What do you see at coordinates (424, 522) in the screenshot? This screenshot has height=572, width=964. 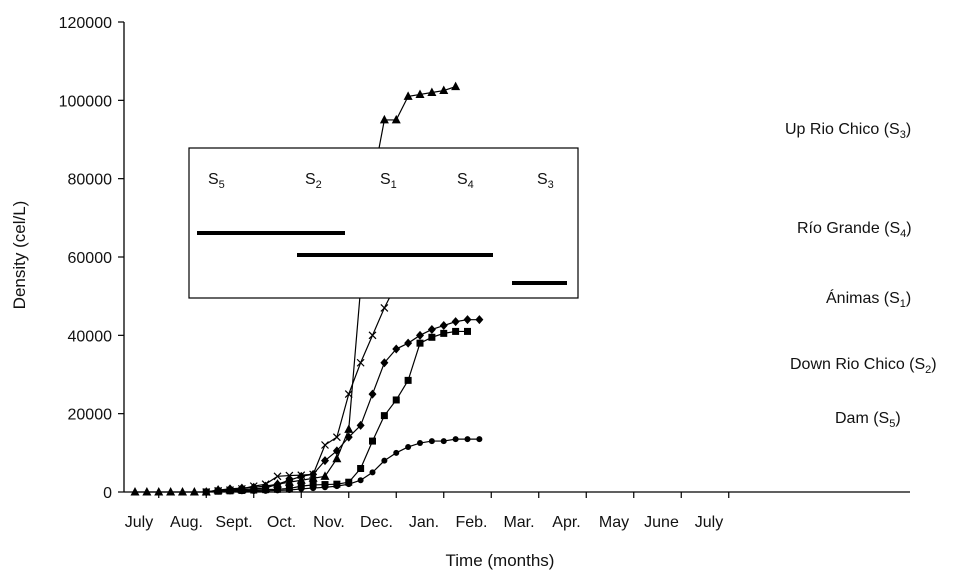 I see `x-tick-label: Jan.` at bounding box center [424, 522].